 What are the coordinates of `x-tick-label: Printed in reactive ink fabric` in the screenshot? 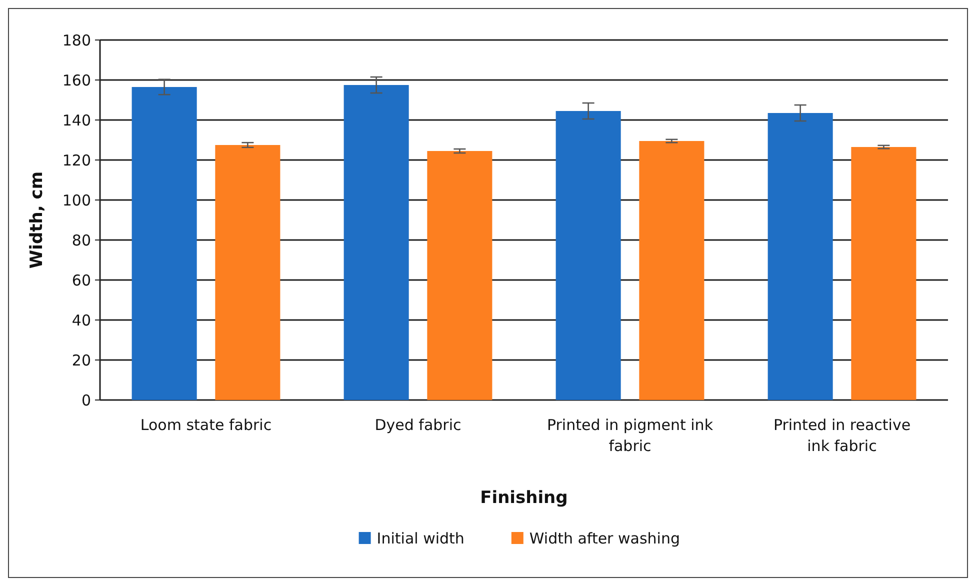 It's located at (842, 435).